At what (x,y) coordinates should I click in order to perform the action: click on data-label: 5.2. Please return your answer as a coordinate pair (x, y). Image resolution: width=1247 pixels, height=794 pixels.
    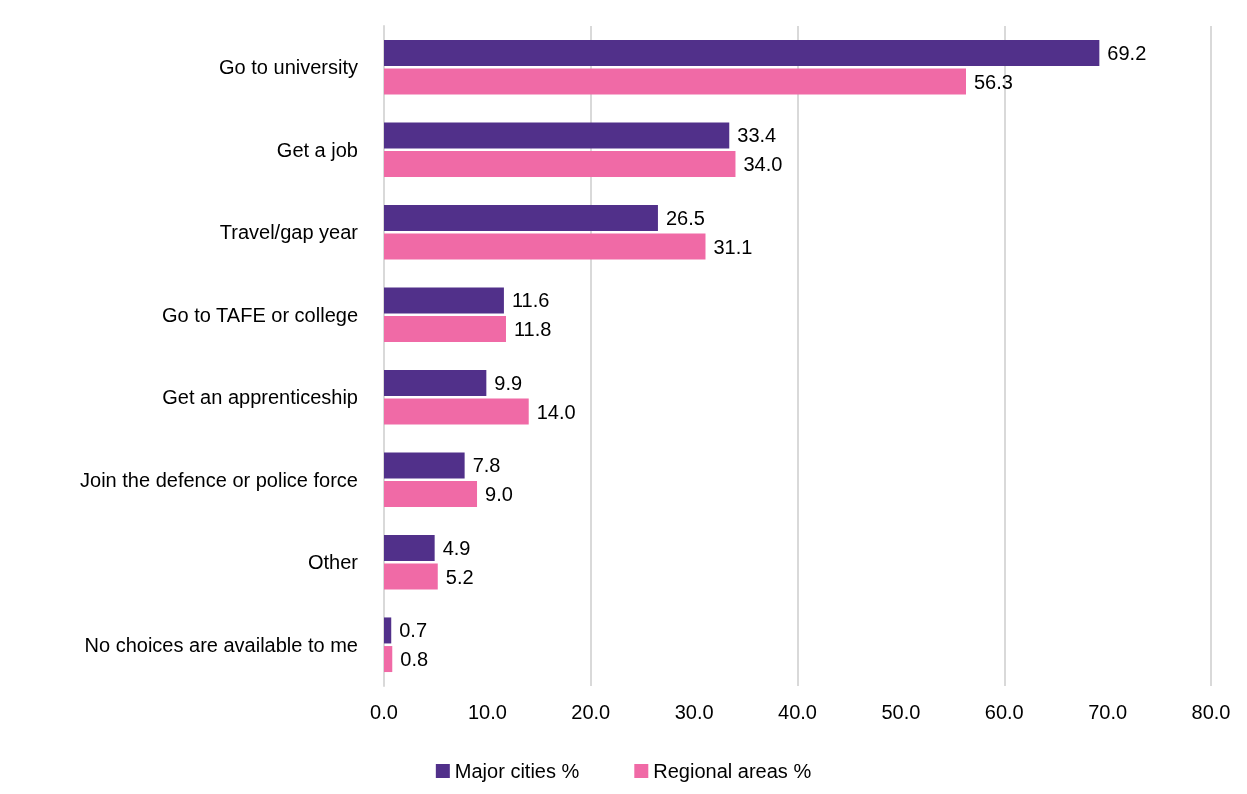
    Looking at the image, I should click on (459, 576).